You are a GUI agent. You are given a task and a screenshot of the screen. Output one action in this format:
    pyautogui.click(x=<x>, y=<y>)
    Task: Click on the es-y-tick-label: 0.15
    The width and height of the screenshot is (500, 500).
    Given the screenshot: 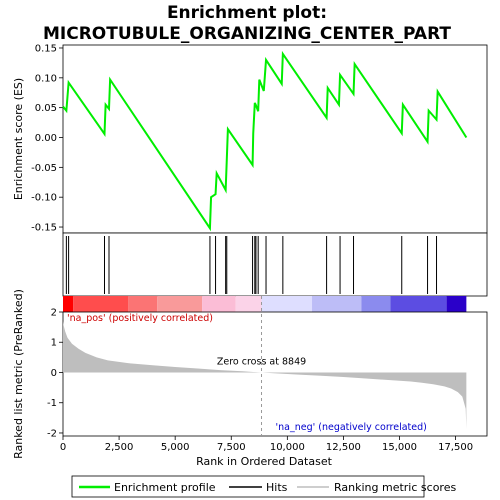 What is the action you would take?
    pyautogui.click(x=46, y=48)
    